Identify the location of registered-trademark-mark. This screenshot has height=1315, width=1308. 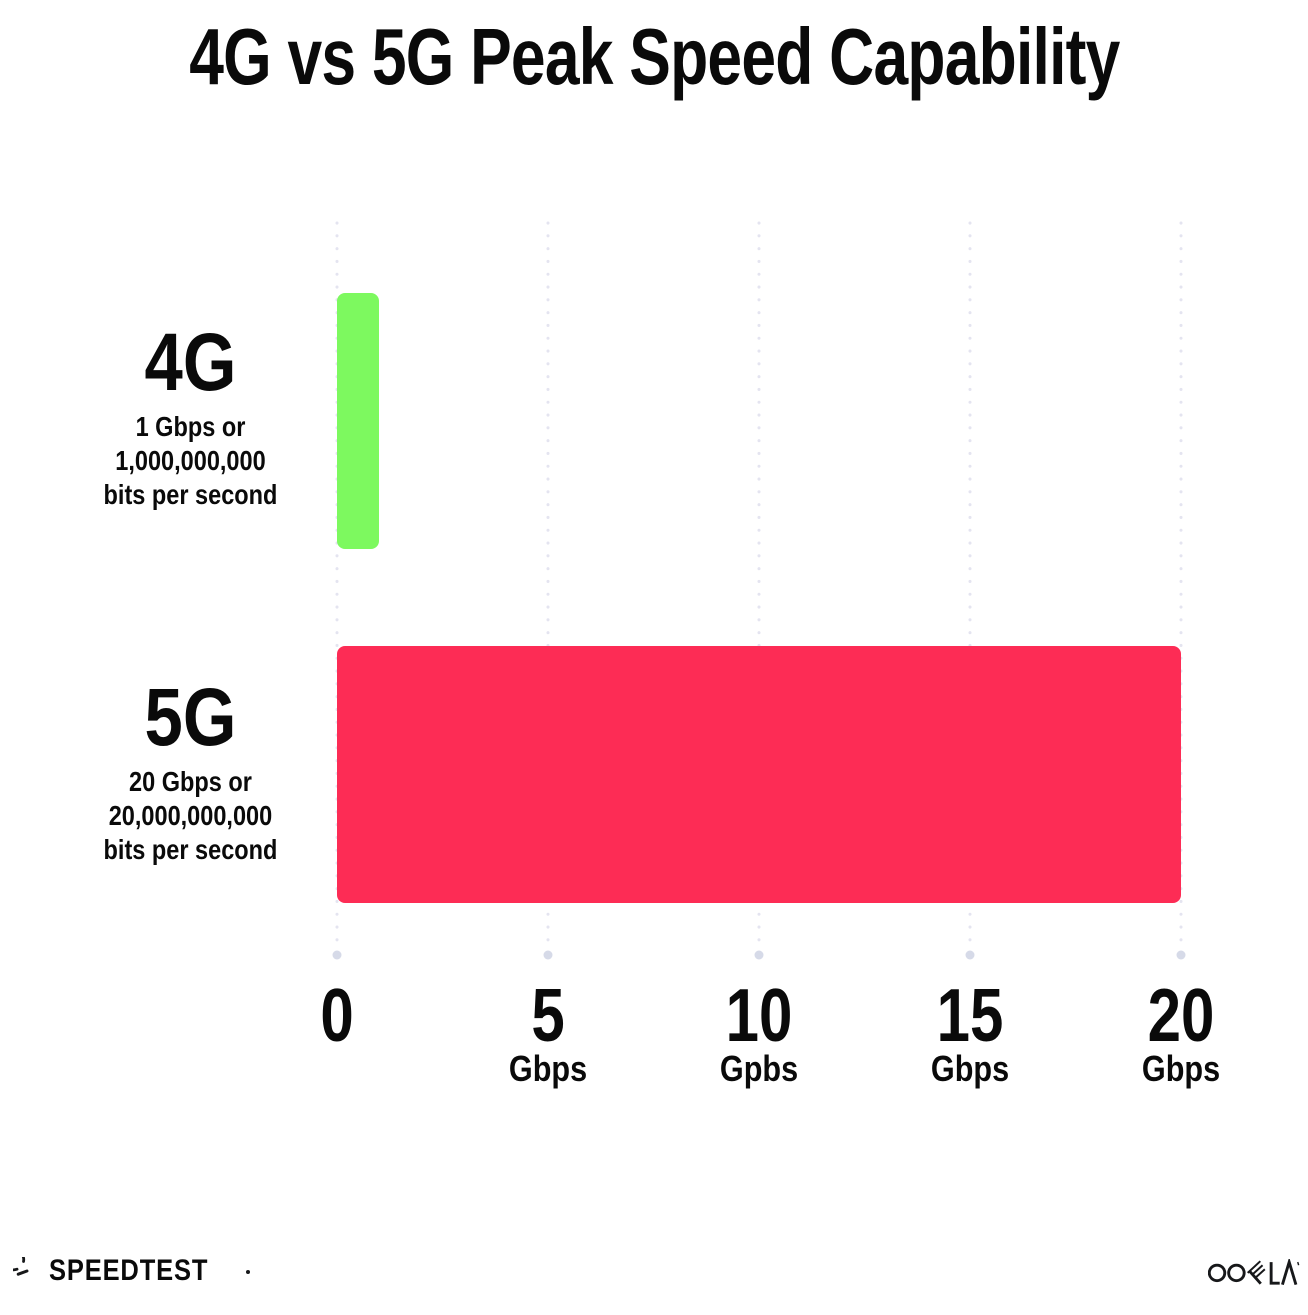
(248, 1272).